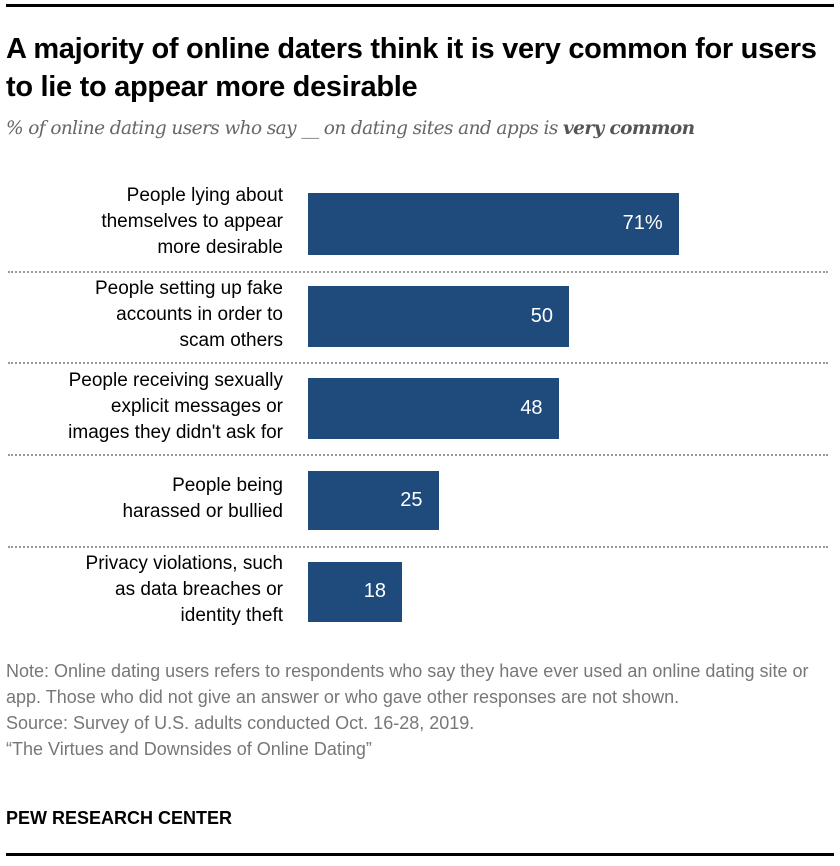 The image size is (840, 866). What do you see at coordinates (196, 406) in the screenshot?
I see `category-label-line: explicit messages or` at bounding box center [196, 406].